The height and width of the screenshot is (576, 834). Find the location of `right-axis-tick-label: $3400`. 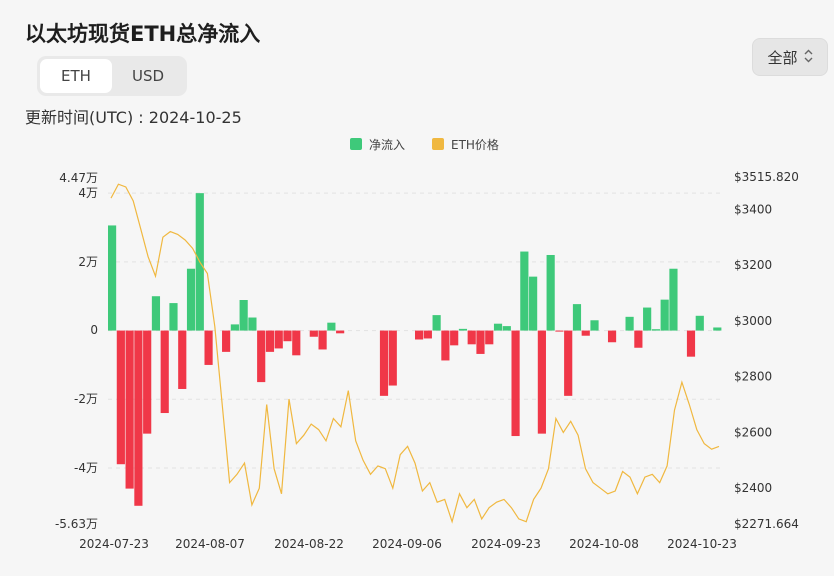

right-axis-tick-label: $3400 is located at coordinates (753, 209).